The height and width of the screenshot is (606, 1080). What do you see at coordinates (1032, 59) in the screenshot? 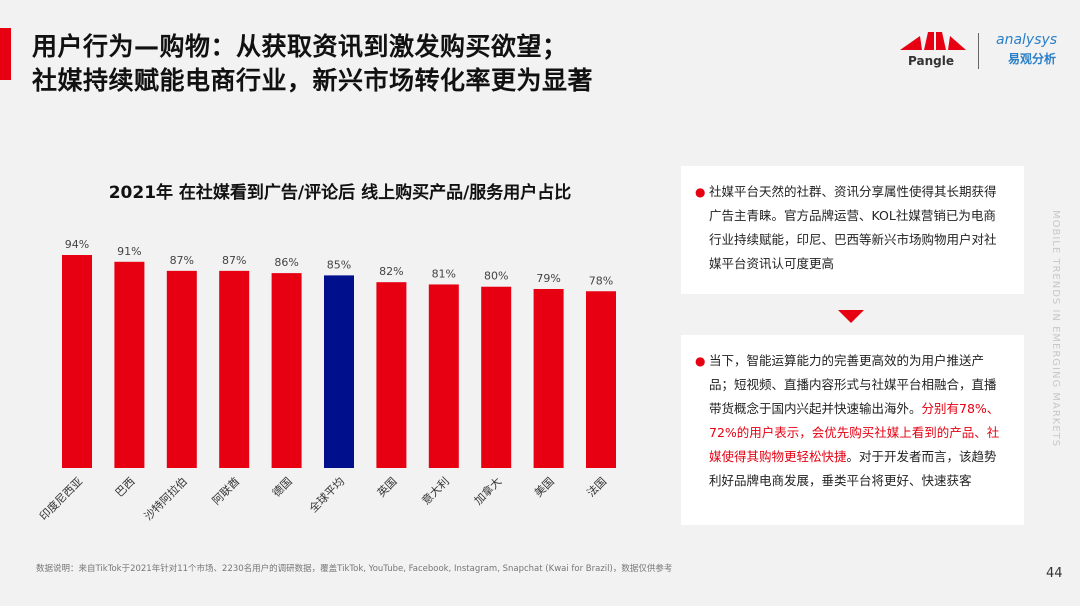
I see `analysys-logo-cn: 易观分析` at bounding box center [1032, 59].